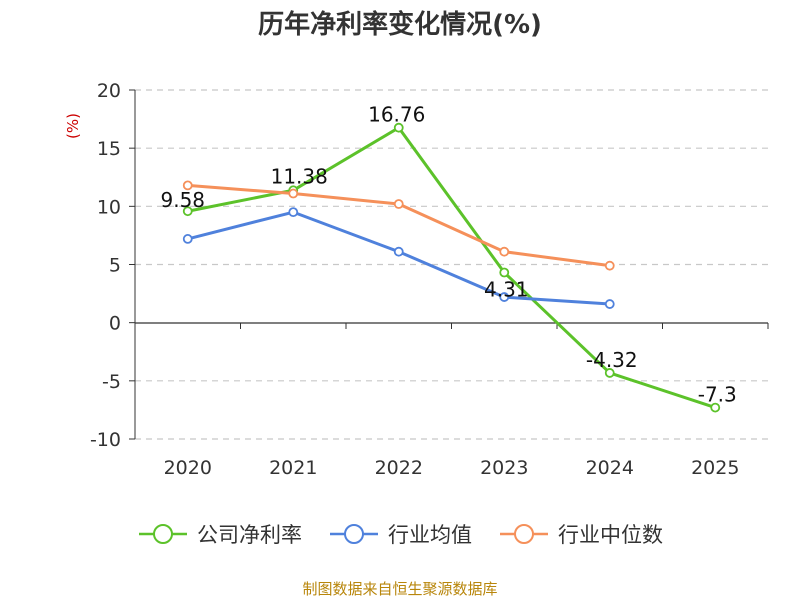  Describe the element at coordinates (105, 440) in the screenshot. I see `y-tick-label: -10` at that location.